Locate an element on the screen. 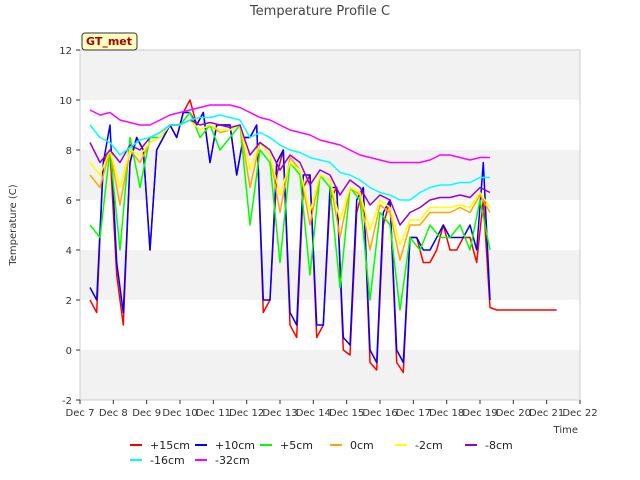 The image size is (640, 480). x-tick-label: Dec 21 is located at coordinates (546, 413).